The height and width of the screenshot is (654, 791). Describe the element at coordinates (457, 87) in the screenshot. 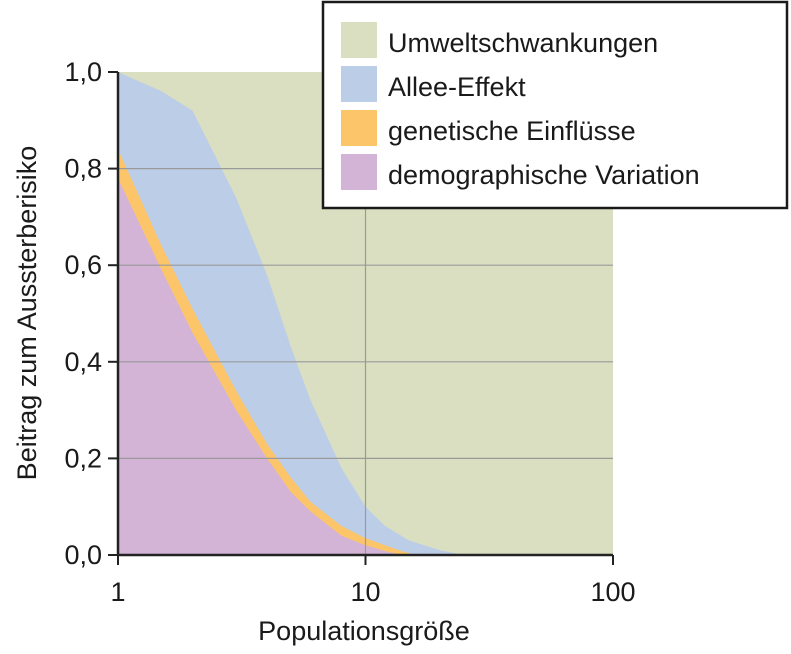

I see `legend-label-allee-effekt: Allee-Effekt` at that location.